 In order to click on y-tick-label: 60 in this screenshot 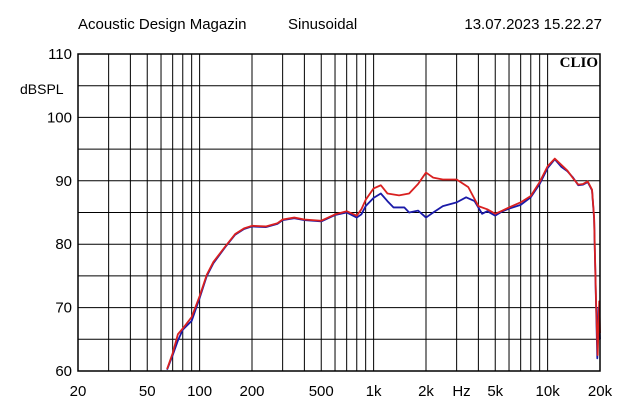, I will do `click(63, 371)`.